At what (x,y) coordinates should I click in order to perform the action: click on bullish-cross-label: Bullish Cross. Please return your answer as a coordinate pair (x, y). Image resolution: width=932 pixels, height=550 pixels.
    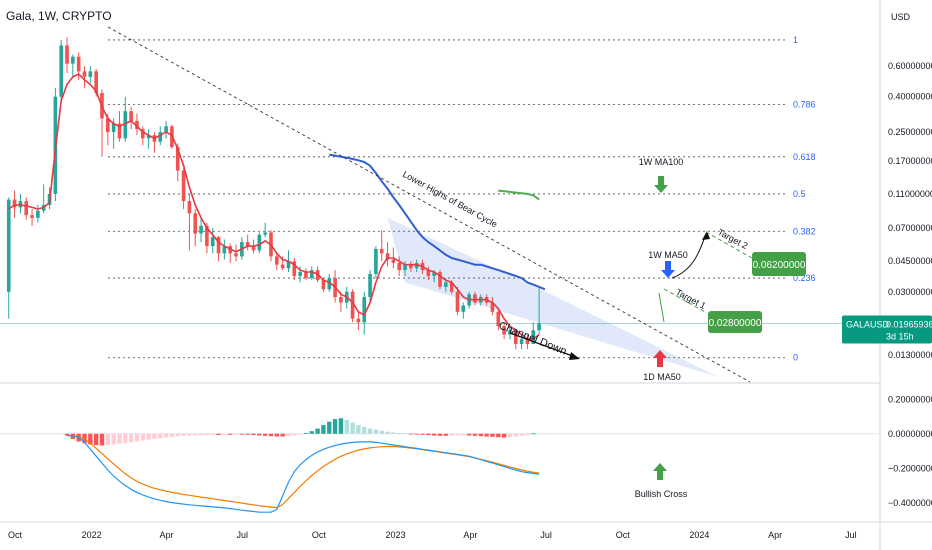
    Looking at the image, I should click on (661, 494).